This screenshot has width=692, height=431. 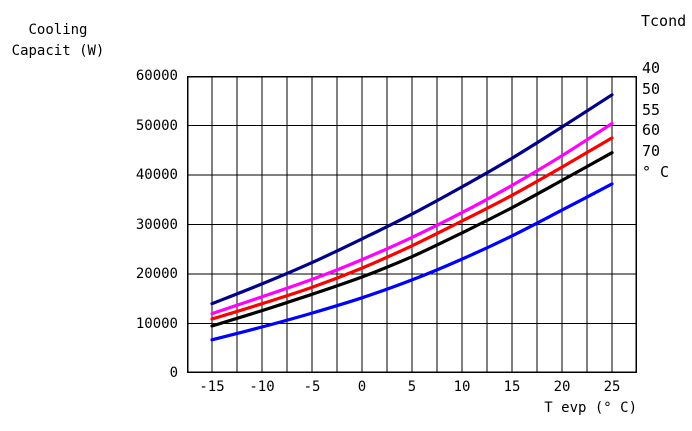 What do you see at coordinates (156, 274) in the screenshot?
I see `y-tick-20000: 20000` at bounding box center [156, 274].